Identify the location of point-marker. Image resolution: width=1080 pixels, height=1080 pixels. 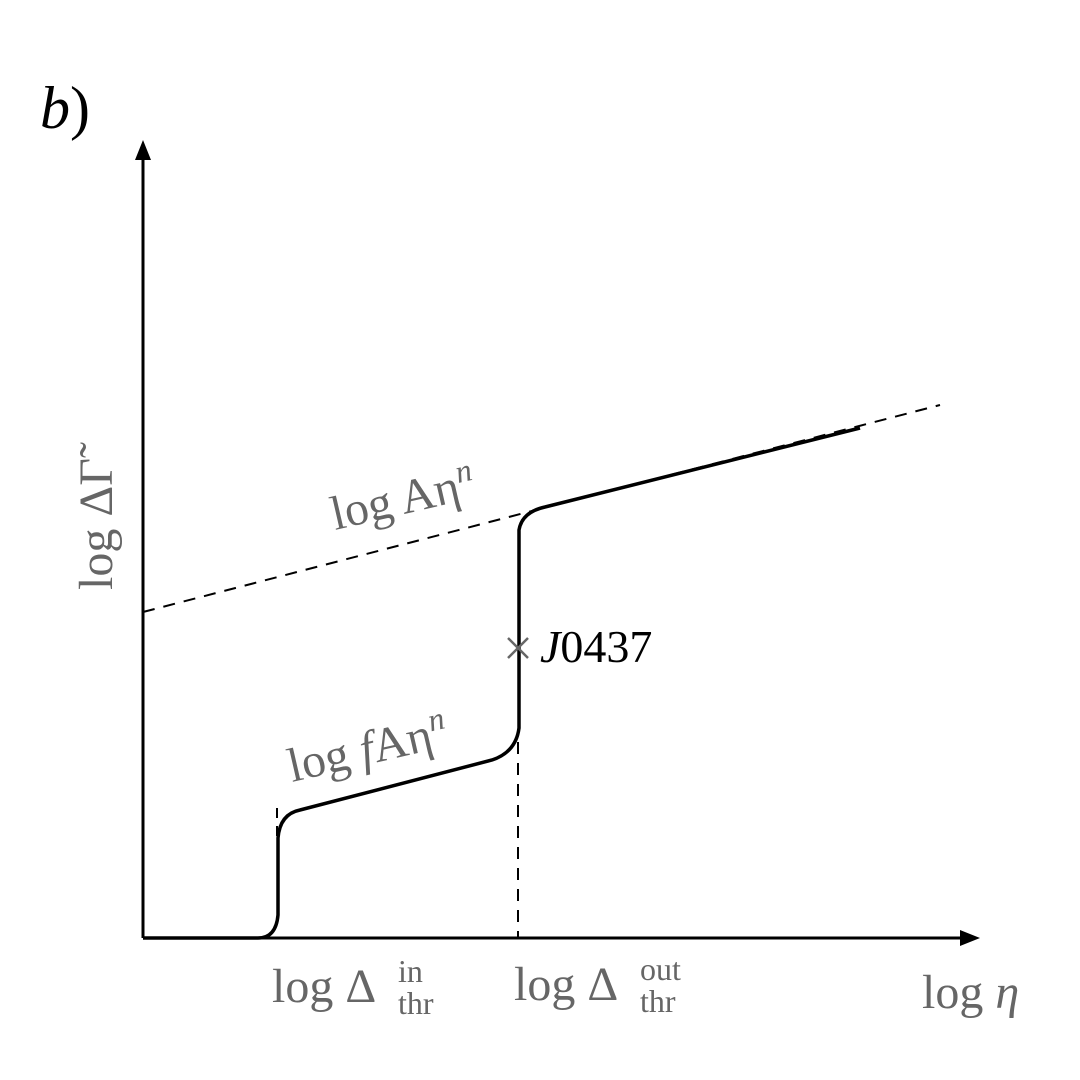
(518, 648).